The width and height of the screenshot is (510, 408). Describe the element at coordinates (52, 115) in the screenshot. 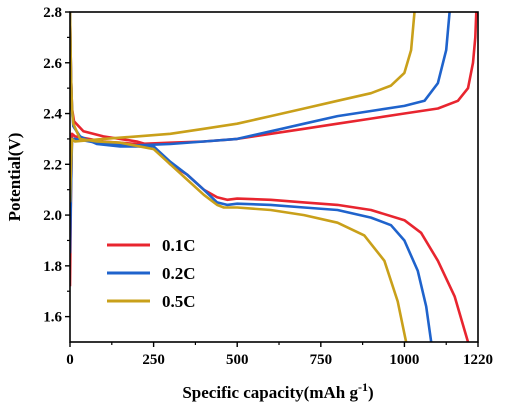

I see `y-tick-label: 2.4` at that location.